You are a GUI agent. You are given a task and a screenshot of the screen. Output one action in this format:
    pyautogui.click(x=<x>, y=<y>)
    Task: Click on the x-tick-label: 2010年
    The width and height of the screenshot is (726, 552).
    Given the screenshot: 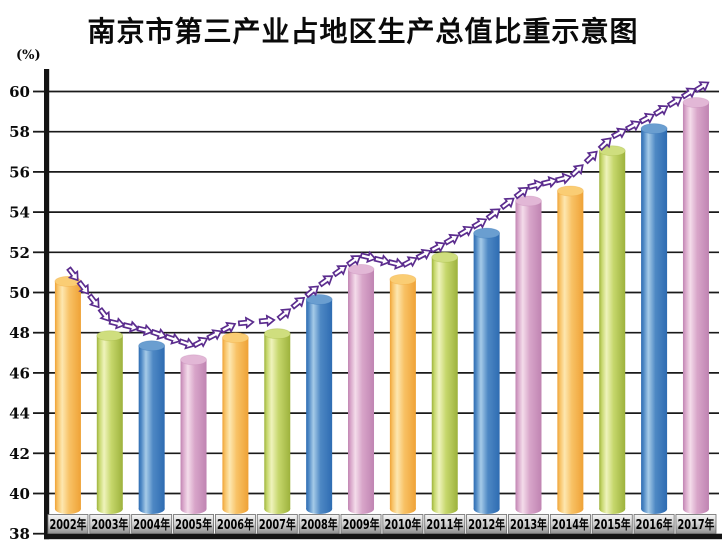 What is the action you would take?
    pyautogui.click(x=402, y=525)
    